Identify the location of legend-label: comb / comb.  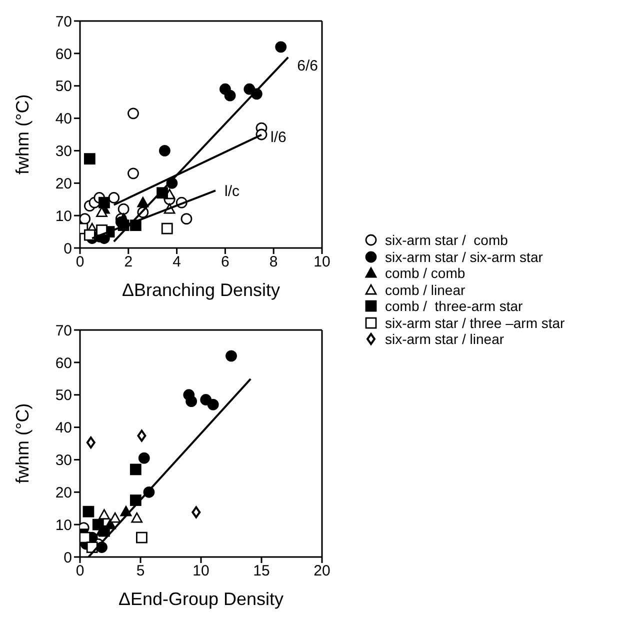
(425, 273).